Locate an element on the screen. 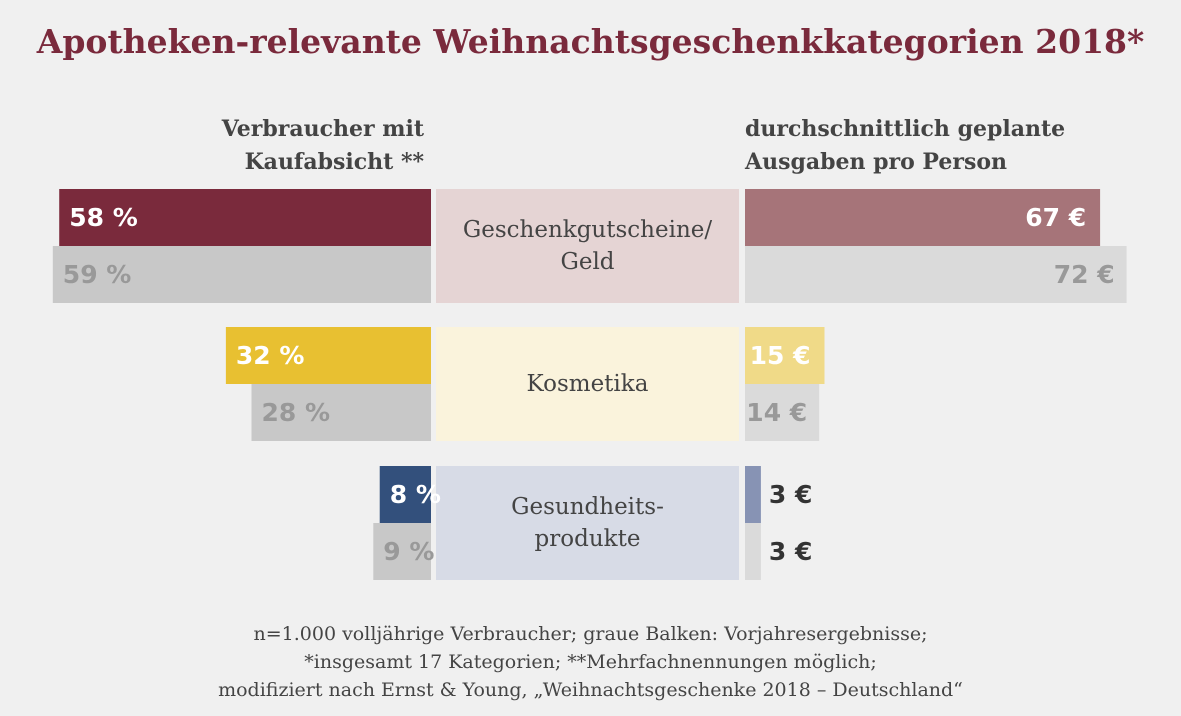  label-left-current: 58 % is located at coordinates (103, 217).